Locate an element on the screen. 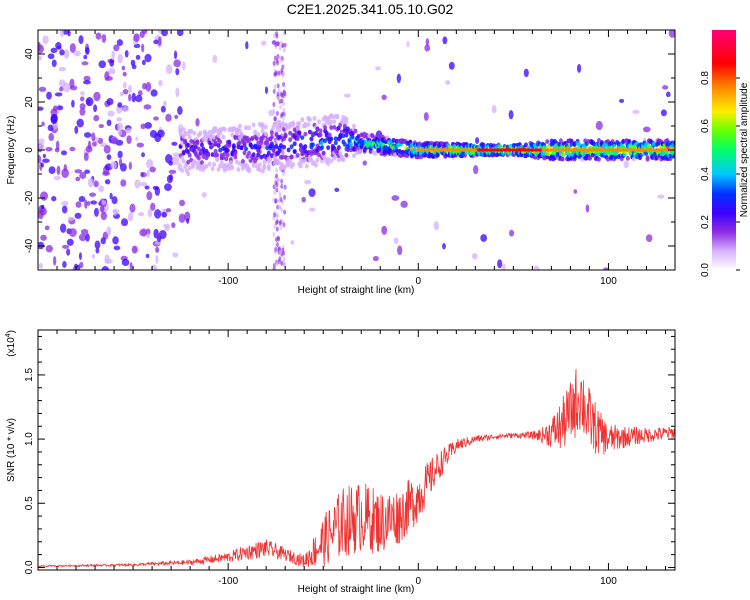 The image size is (750, 600). colorbar-tick-label: 0.2 is located at coordinates (705, 222).